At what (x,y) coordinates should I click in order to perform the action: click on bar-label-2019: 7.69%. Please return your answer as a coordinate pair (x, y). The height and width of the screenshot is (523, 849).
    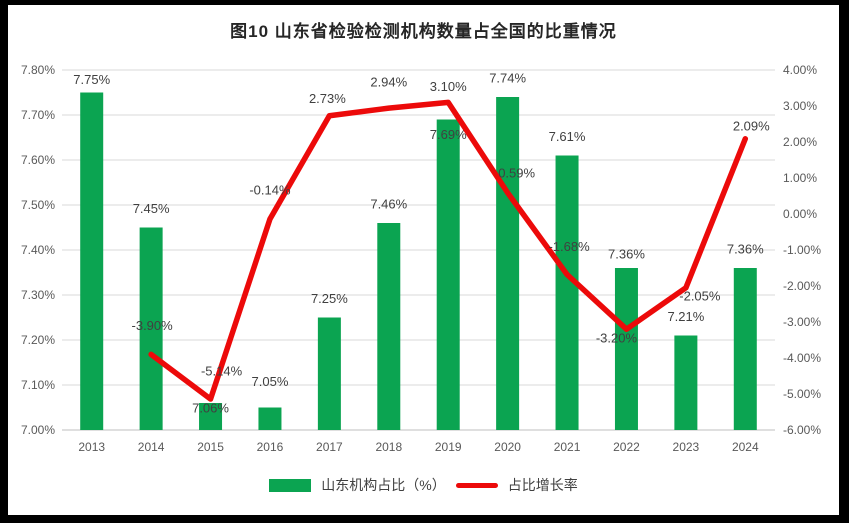
    Looking at the image, I should click on (448, 134).